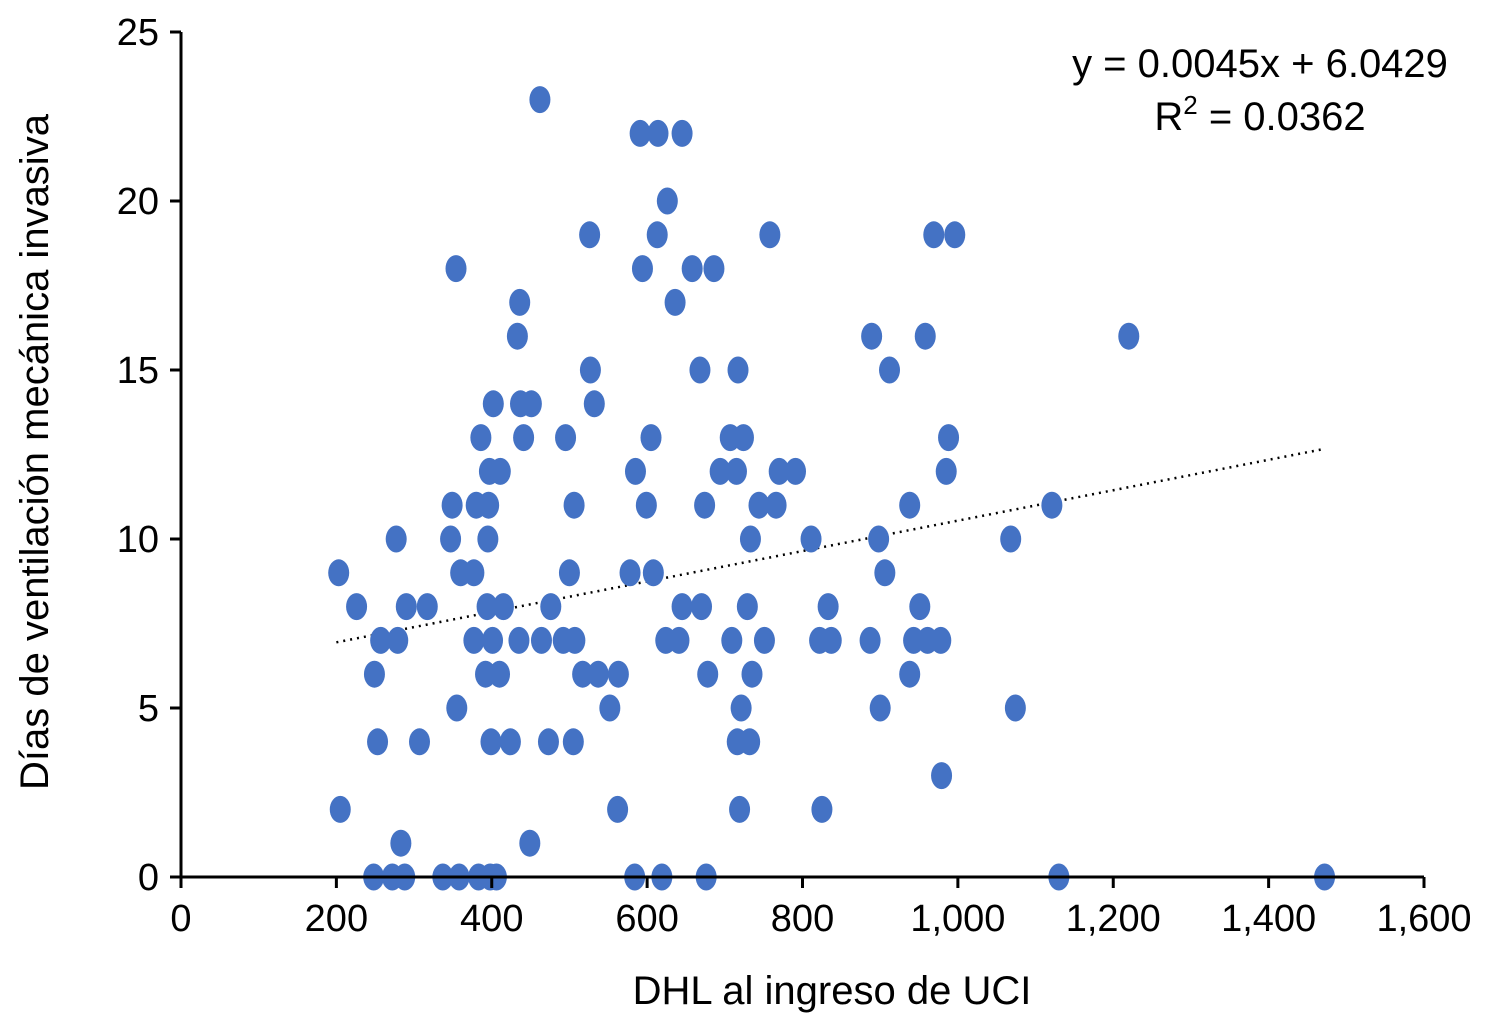  I want to click on r-squared-prefix: R, so click(1168, 117).